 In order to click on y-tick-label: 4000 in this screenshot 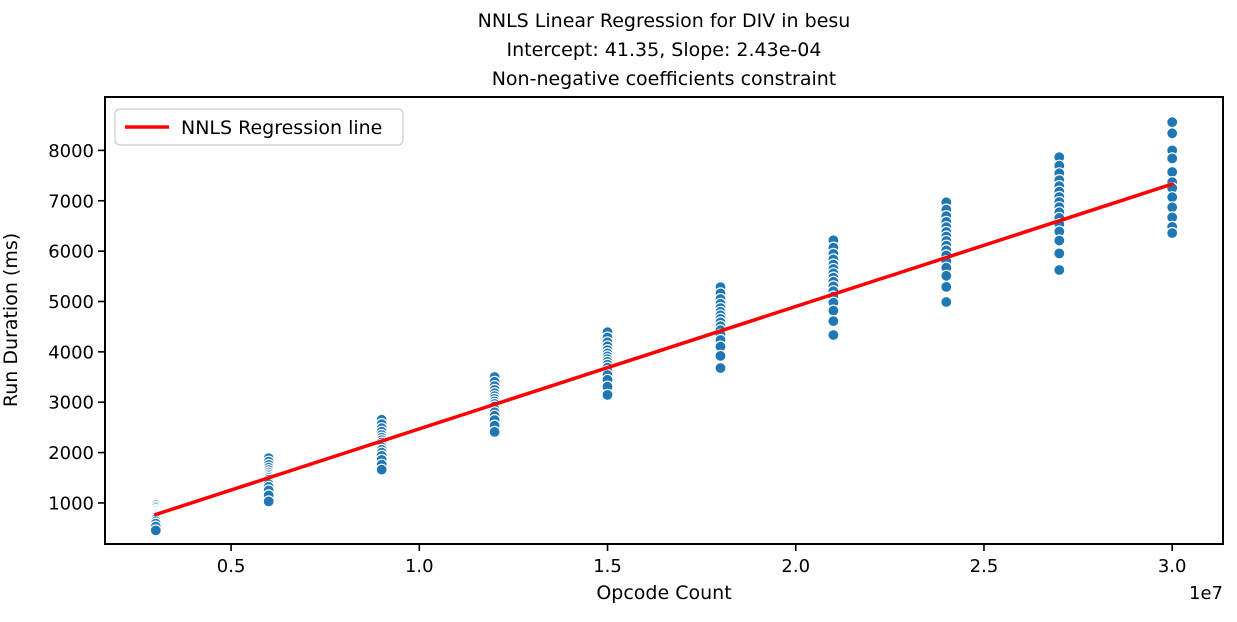, I will do `click(71, 352)`.